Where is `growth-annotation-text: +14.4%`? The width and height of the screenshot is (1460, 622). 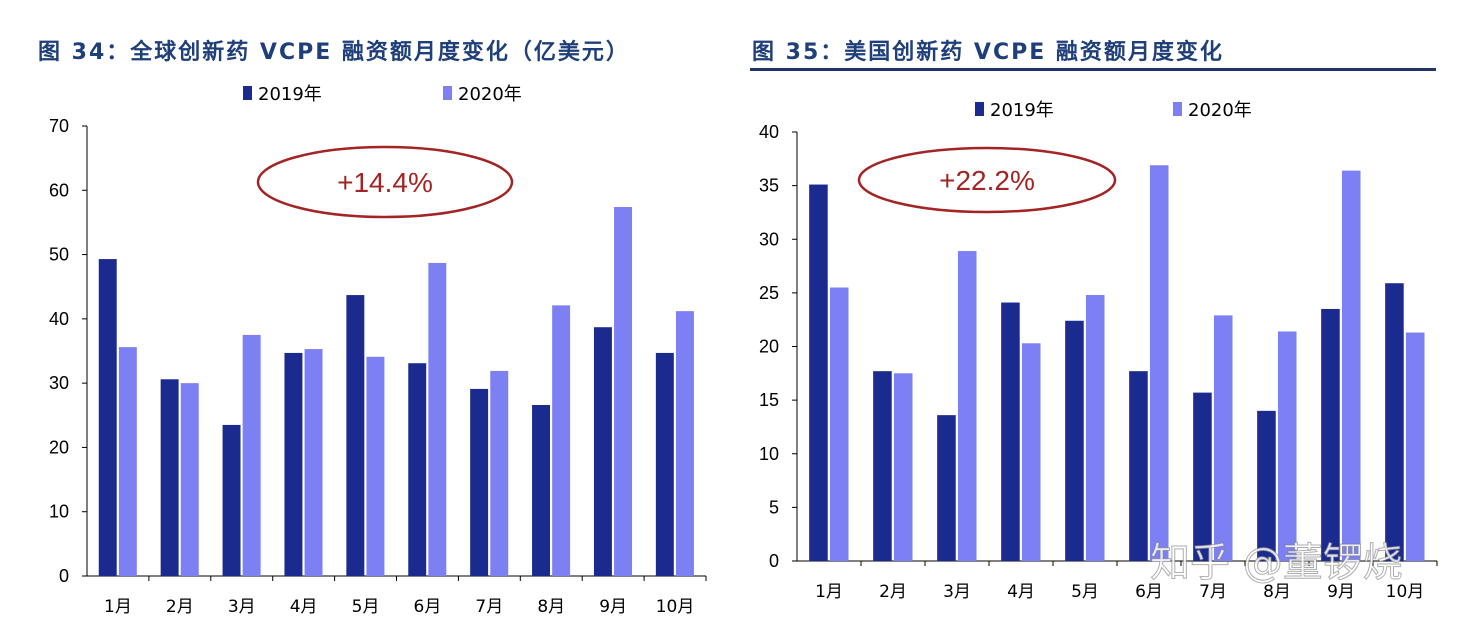 growth-annotation-text: +14.4% is located at coordinates (385, 182).